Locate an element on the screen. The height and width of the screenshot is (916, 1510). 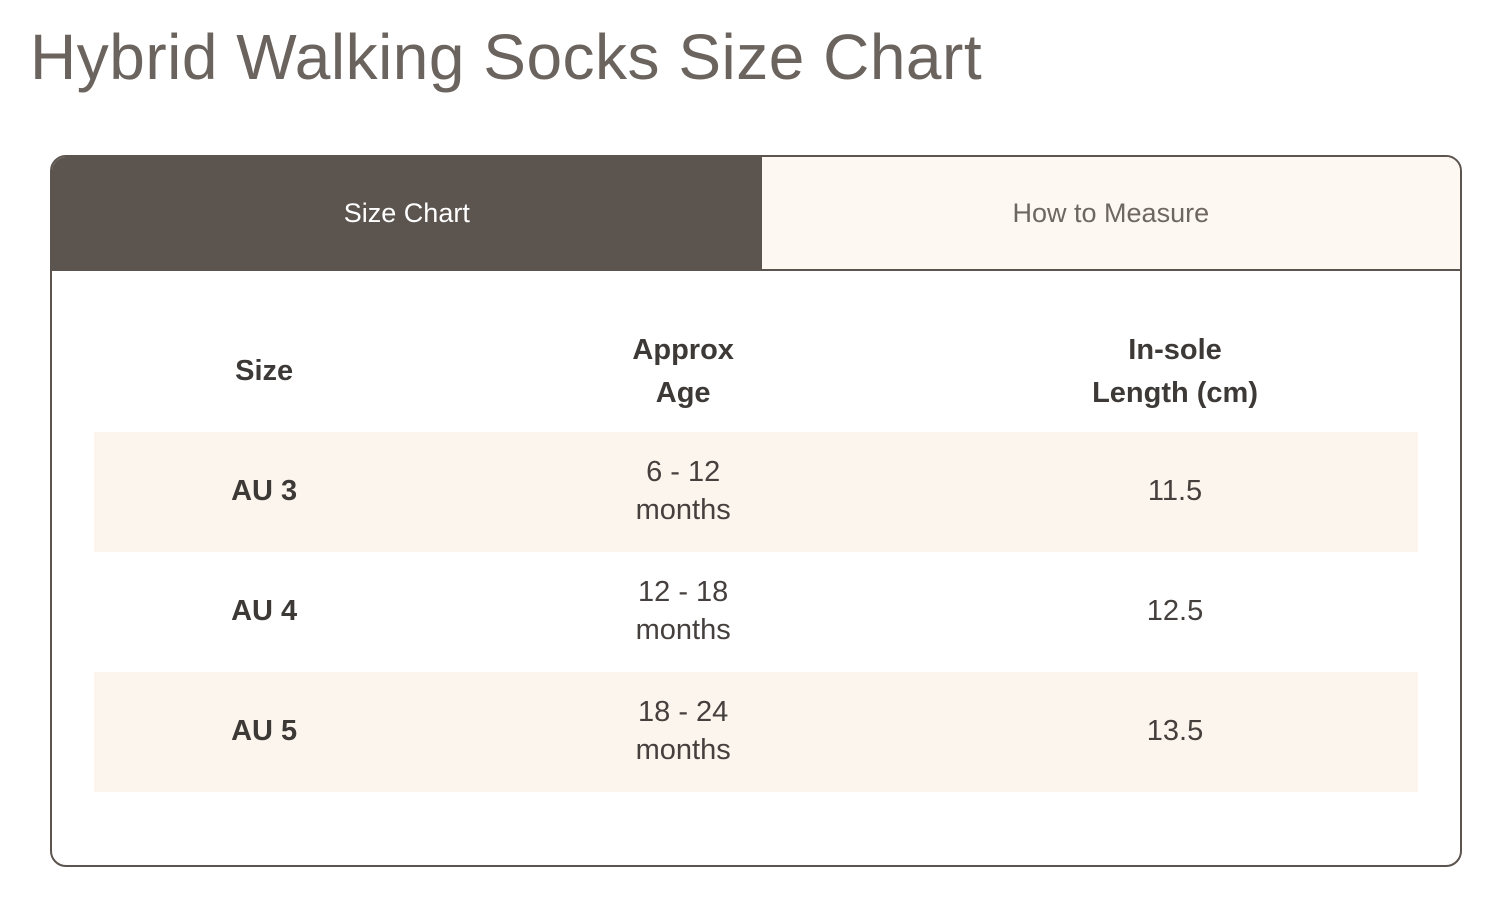
table-row: AU 4 12 - 18 months 12.5 is located at coordinates (756, 612).